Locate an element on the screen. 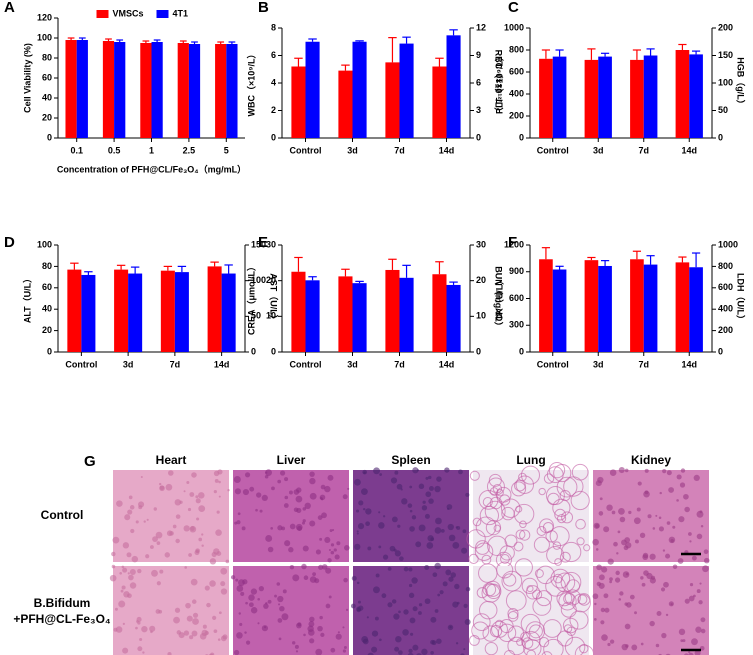 This screenshot has width=753, height=655. y2-tick-label: 400 is located at coordinates (725, 309).